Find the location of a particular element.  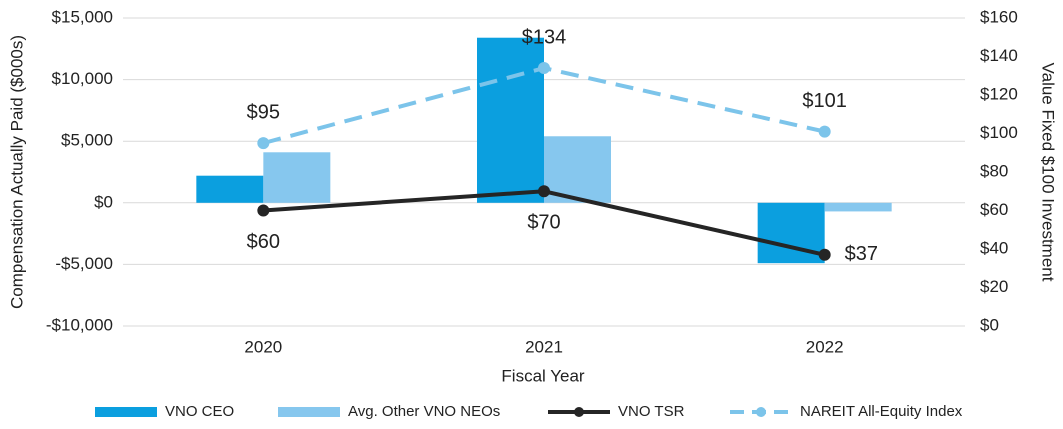

data-label: $70 is located at coordinates (543, 223).